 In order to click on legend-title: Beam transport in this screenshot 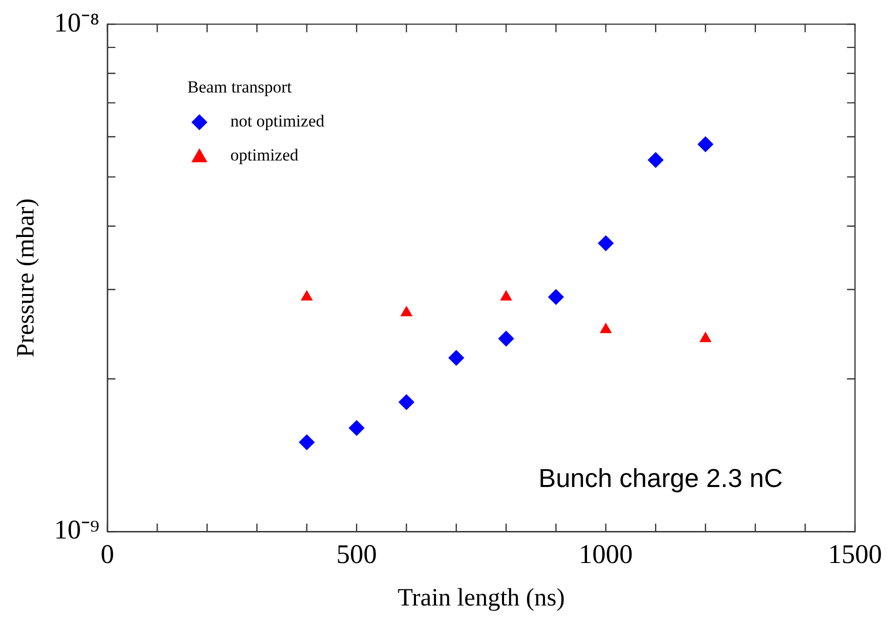, I will do `click(239, 87)`.